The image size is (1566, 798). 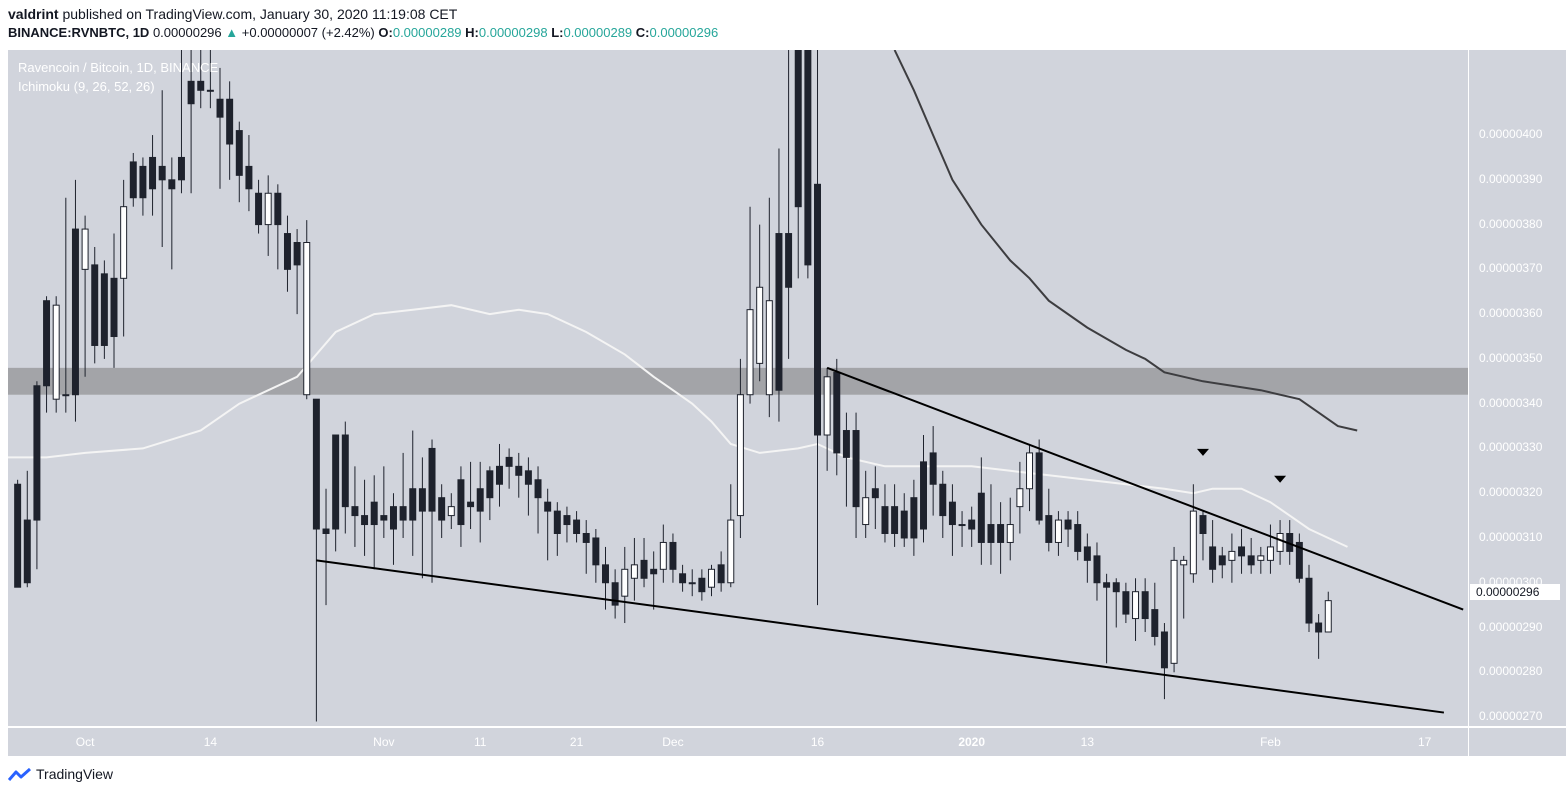 I want to click on price-tick: 0.00000310, so click(x=1511, y=536).